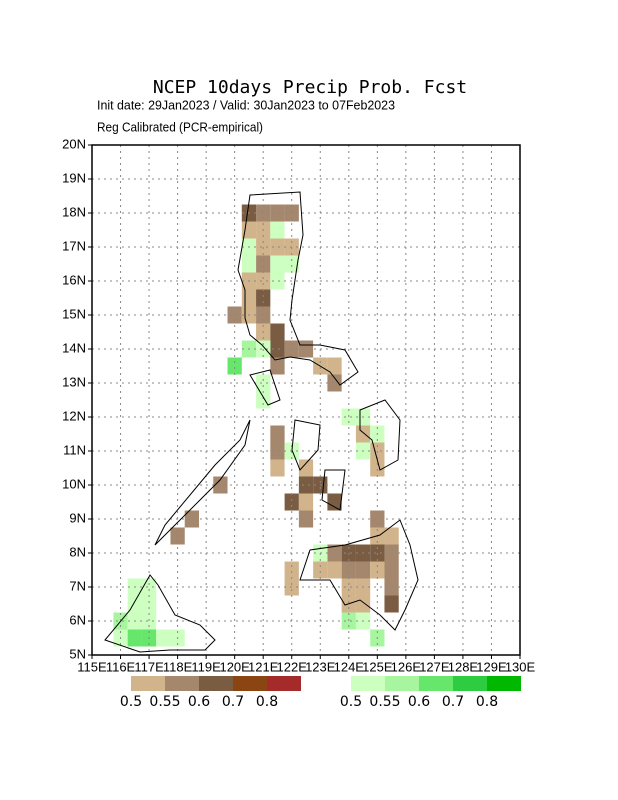  Describe the element at coordinates (463, 666) in the screenshot. I see `x-tick-label: 128E` at that location.